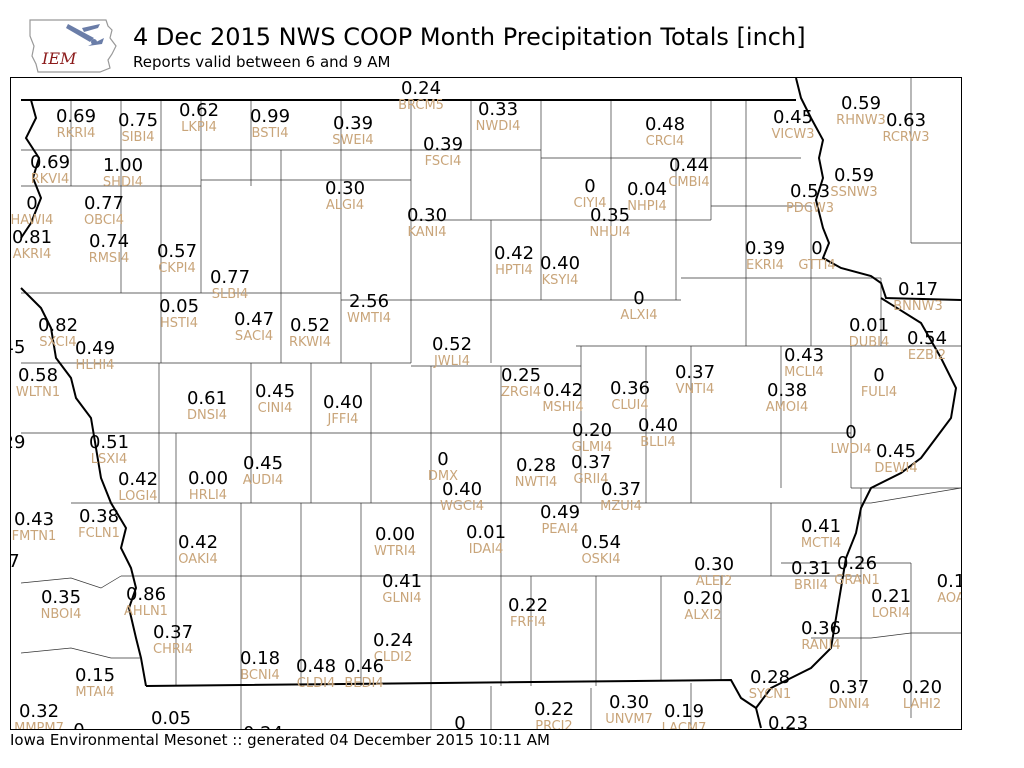  Describe the element at coordinates (658, 442) in the screenshot. I see `station-id: BLLI4` at that location.